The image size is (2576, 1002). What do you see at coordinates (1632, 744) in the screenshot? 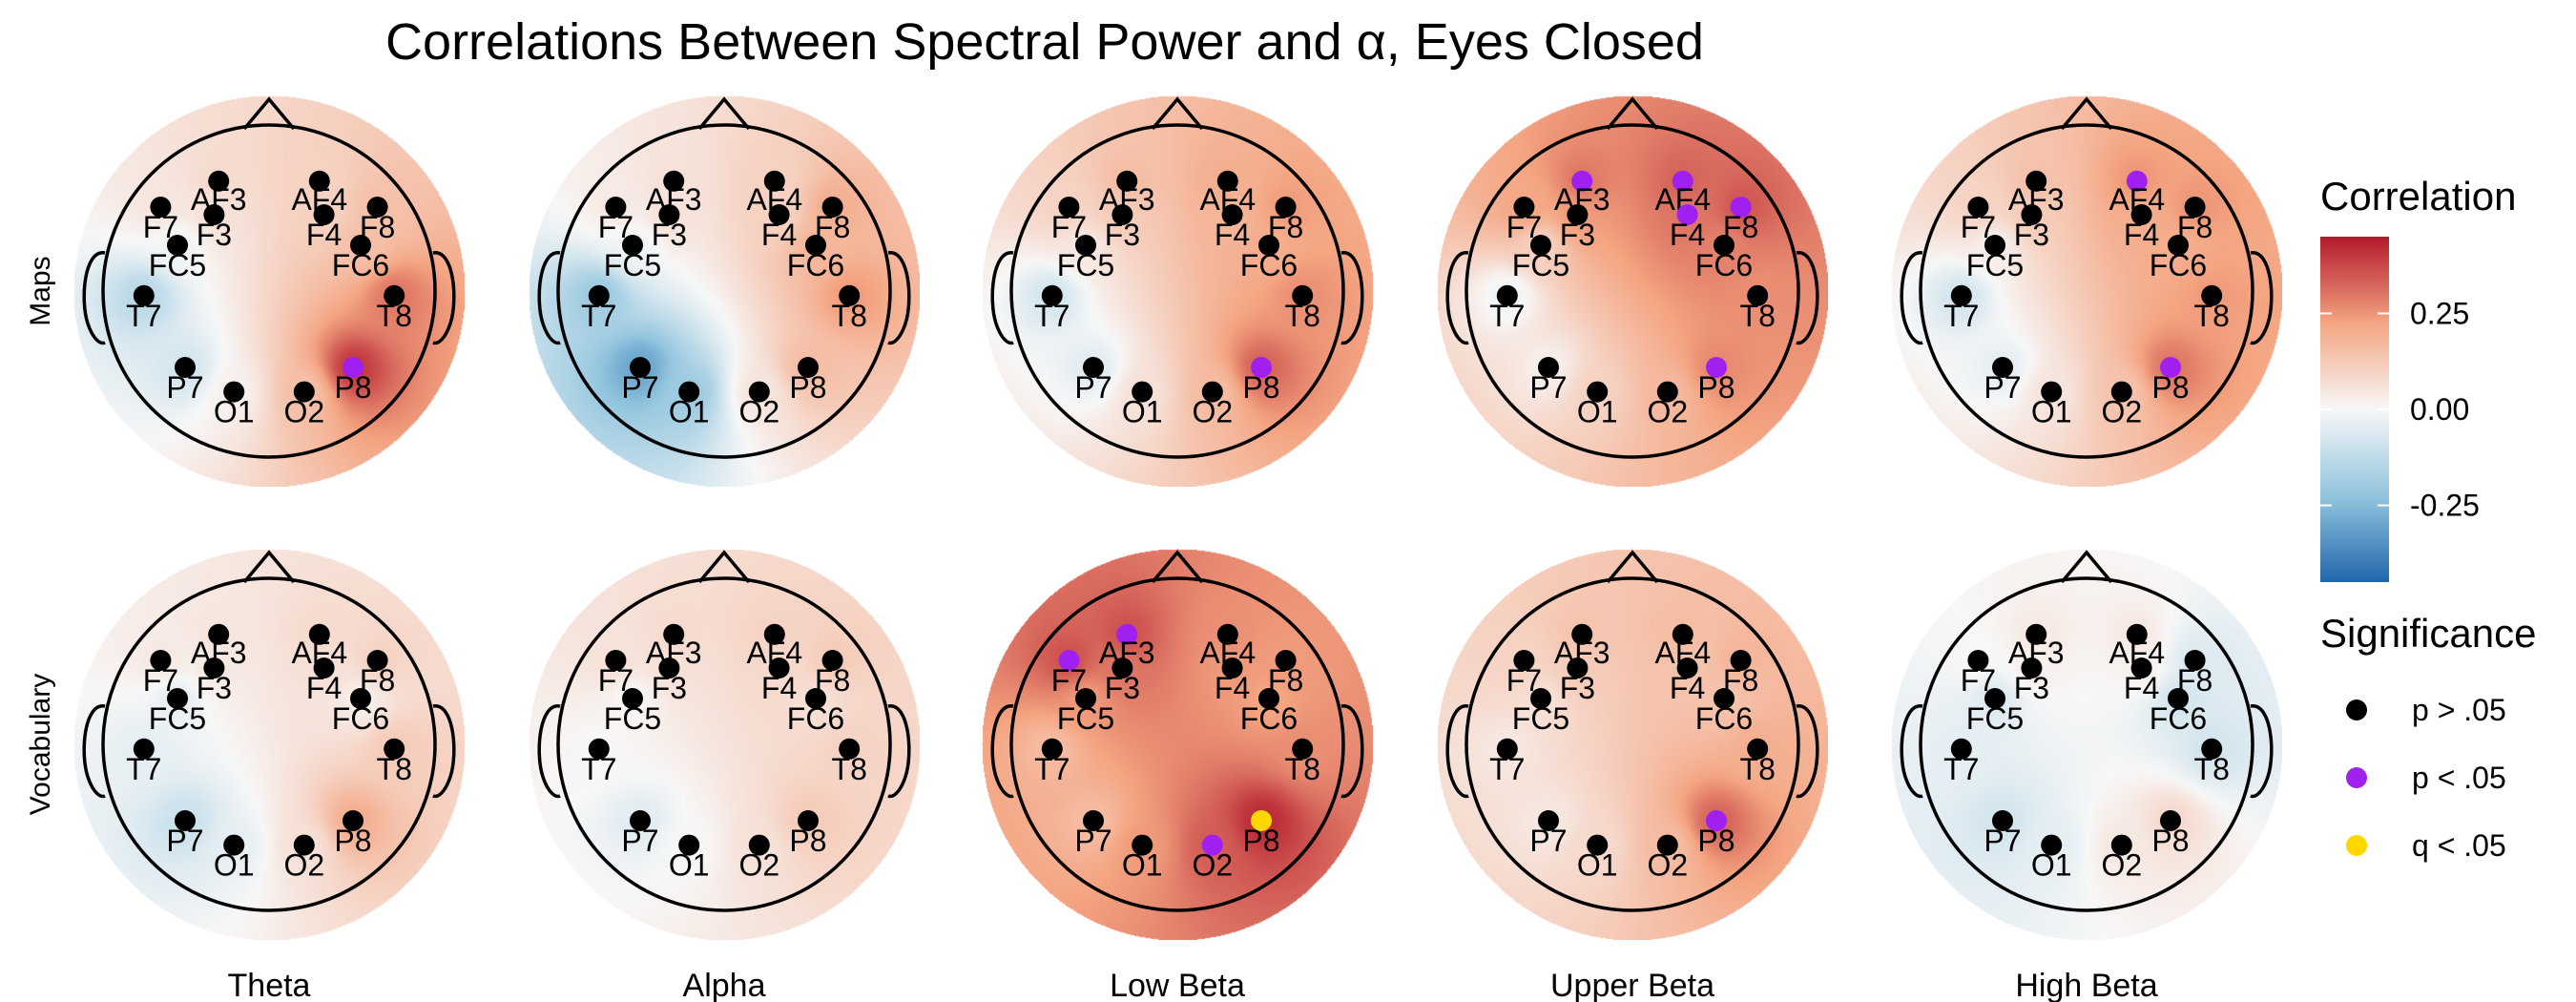
I see `topomap-heat-vocabulary-upper-beta` at bounding box center [1632, 744].